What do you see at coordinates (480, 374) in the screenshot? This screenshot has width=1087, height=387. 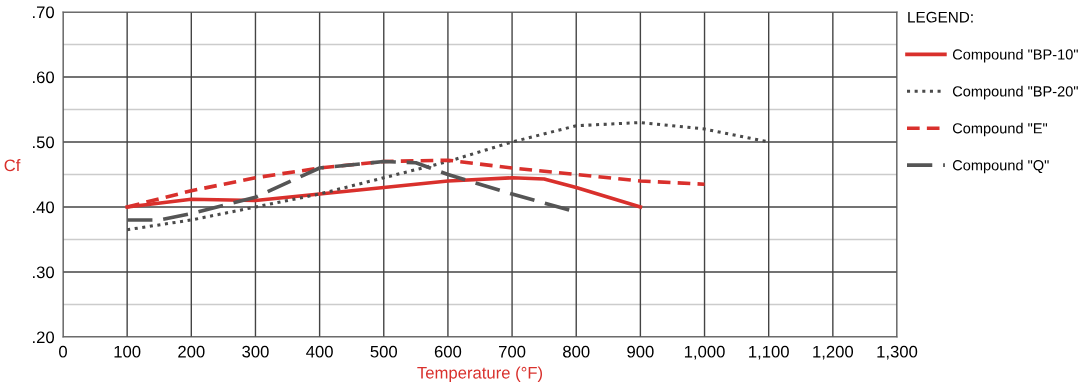 I see `x-axis-title: Temperature (°F)` at bounding box center [480, 374].